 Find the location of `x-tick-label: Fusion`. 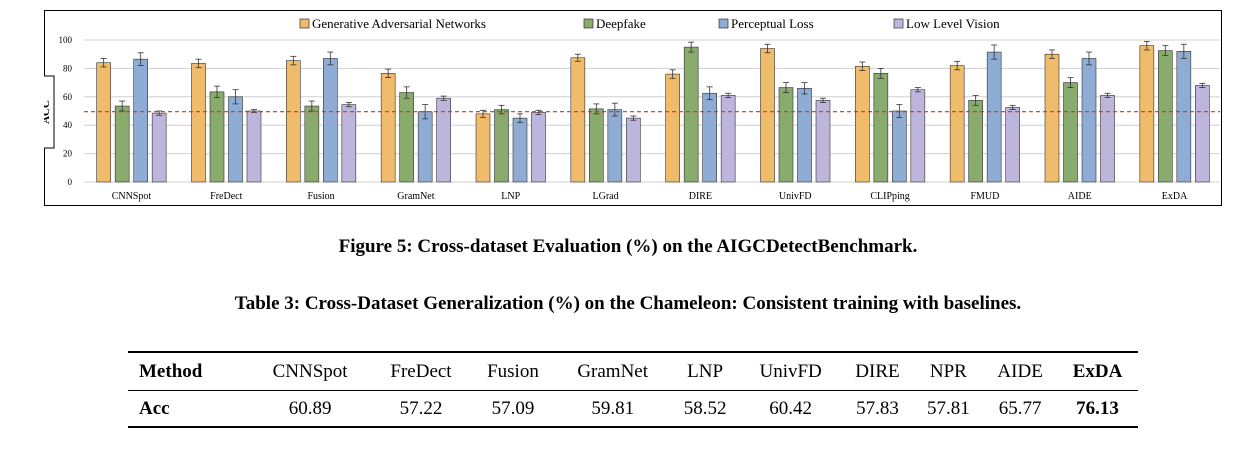

x-tick-label: Fusion is located at coordinates (320, 196).